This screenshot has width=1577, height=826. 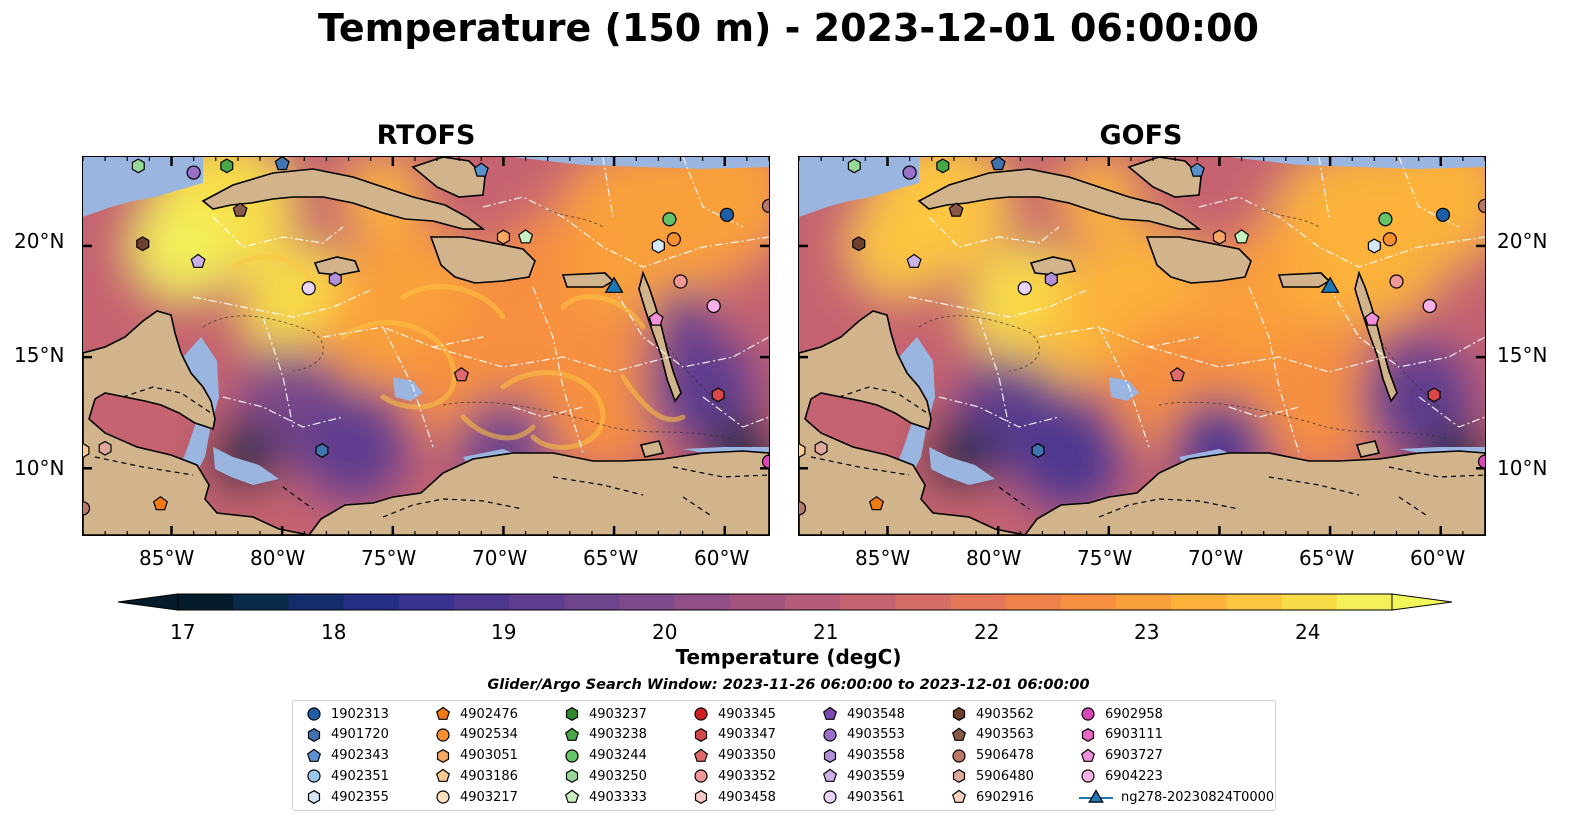 What do you see at coordinates (826, 632) in the screenshot?
I see `colorbar-tick-label: 21` at bounding box center [826, 632].